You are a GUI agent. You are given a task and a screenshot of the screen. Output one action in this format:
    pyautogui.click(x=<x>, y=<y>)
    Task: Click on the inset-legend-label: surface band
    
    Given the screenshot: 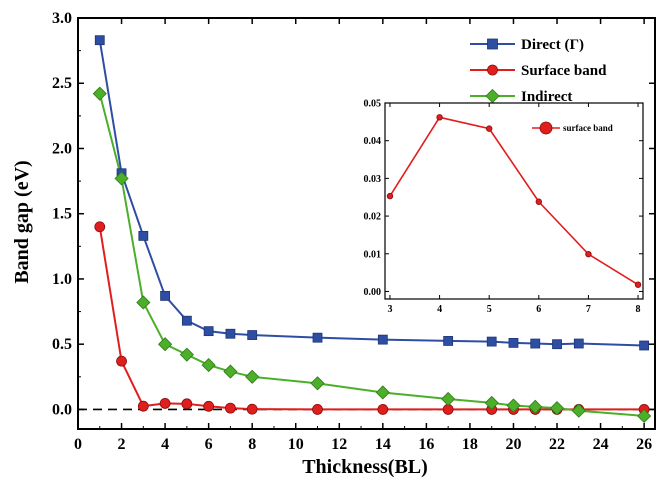 What is the action you would take?
    pyautogui.click(x=588, y=128)
    